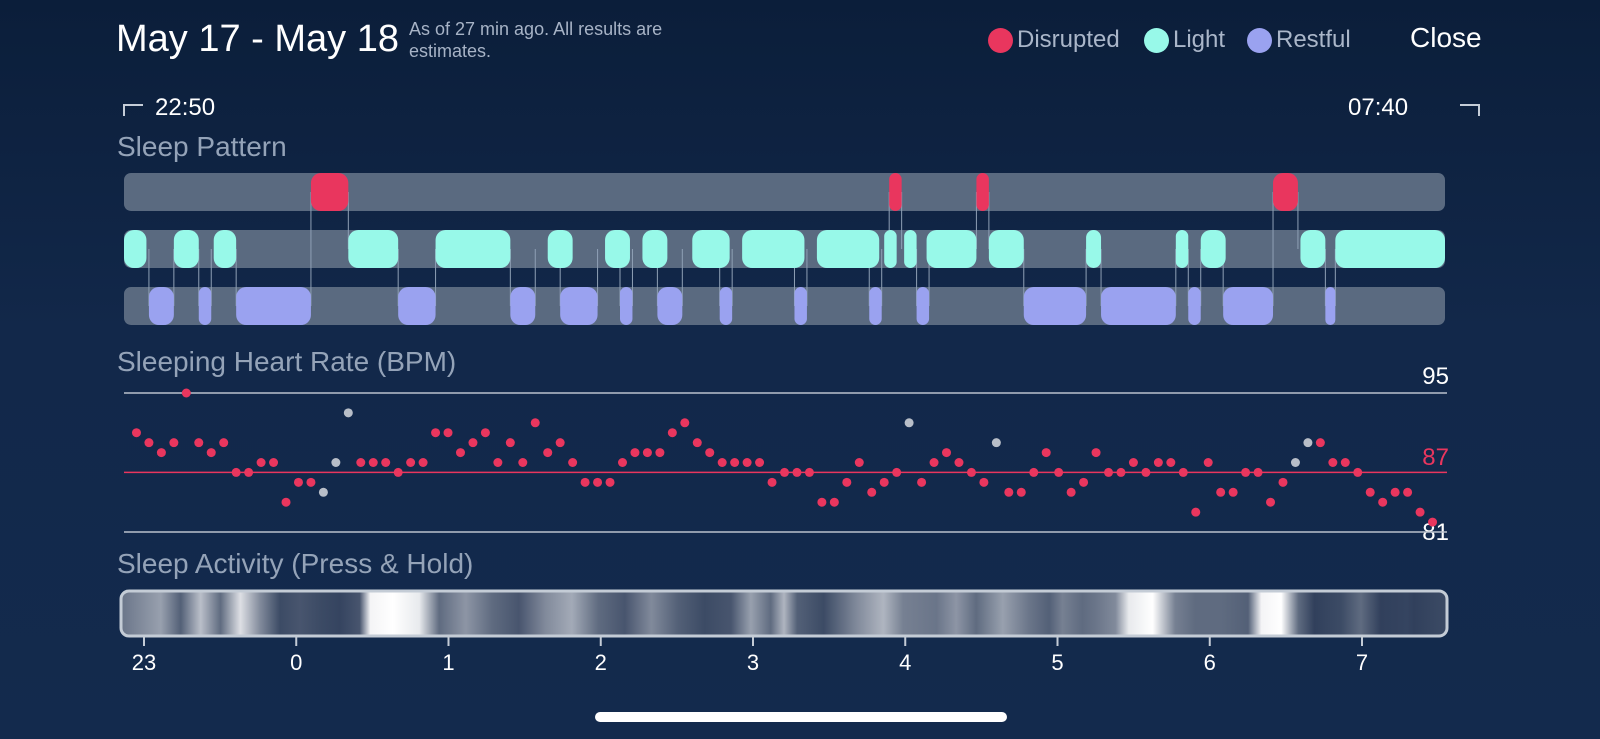 The width and height of the screenshot is (1600, 739). Describe the element at coordinates (1210, 662) in the screenshot. I see `axis-tick-label: 6` at that location.